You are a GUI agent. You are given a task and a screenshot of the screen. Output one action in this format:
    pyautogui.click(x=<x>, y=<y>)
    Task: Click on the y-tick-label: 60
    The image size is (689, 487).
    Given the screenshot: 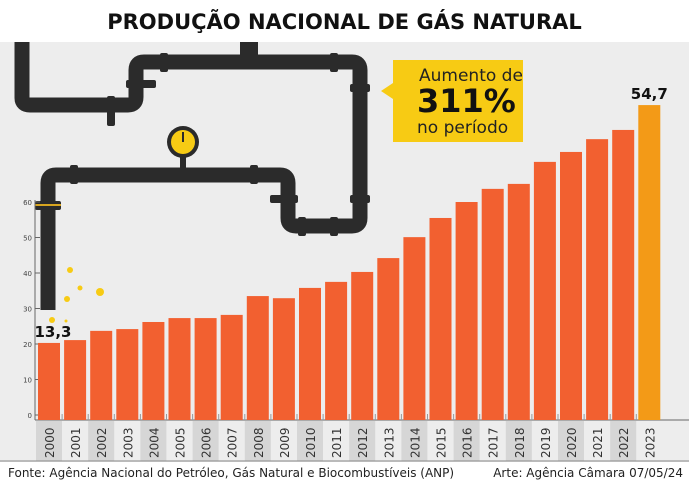 What is the action you would take?
    pyautogui.click(x=27, y=203)
    